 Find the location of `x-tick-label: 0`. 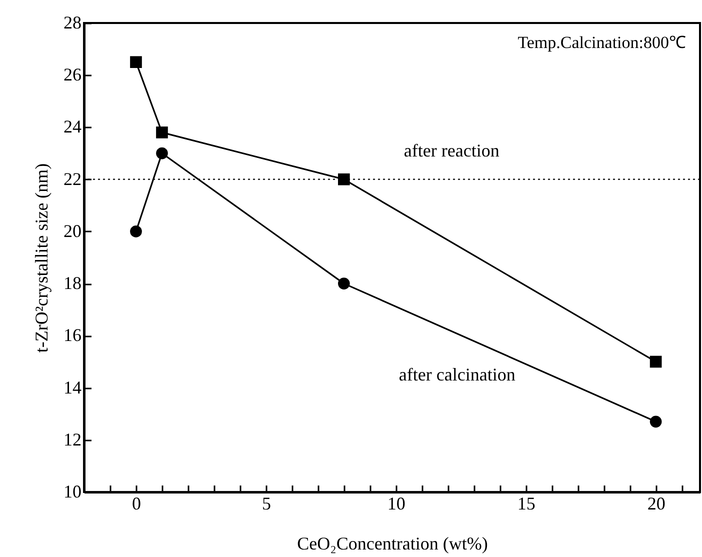

x-tick-label: 0 is located at coordinates (136, 504).